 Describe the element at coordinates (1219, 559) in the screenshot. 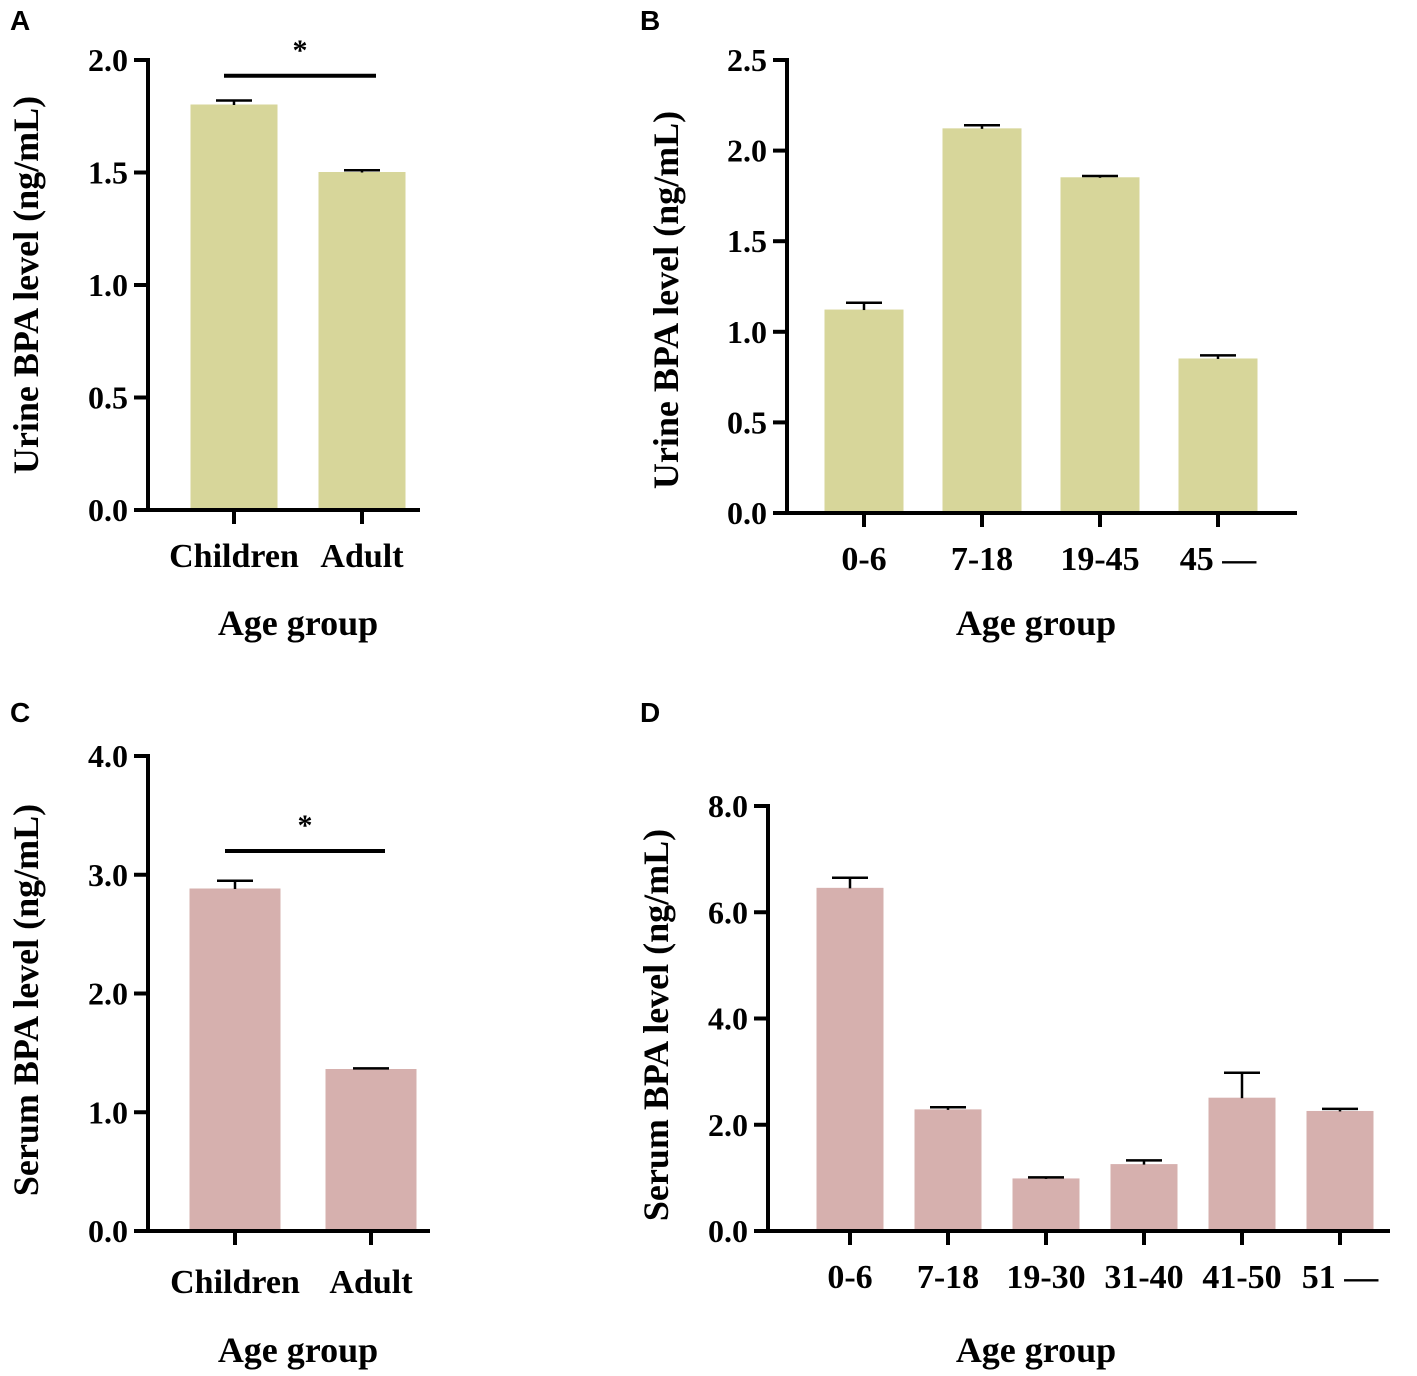

I see `x-tick-label: 45 —` at that location.